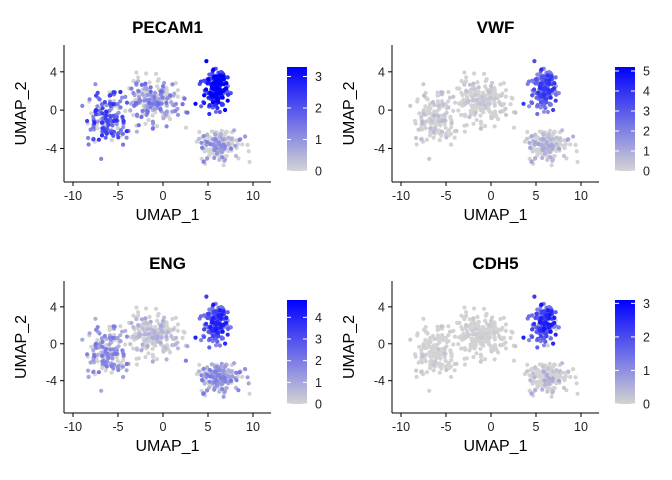  I want to click on legend-tick-label: 3, so click(646, 304).